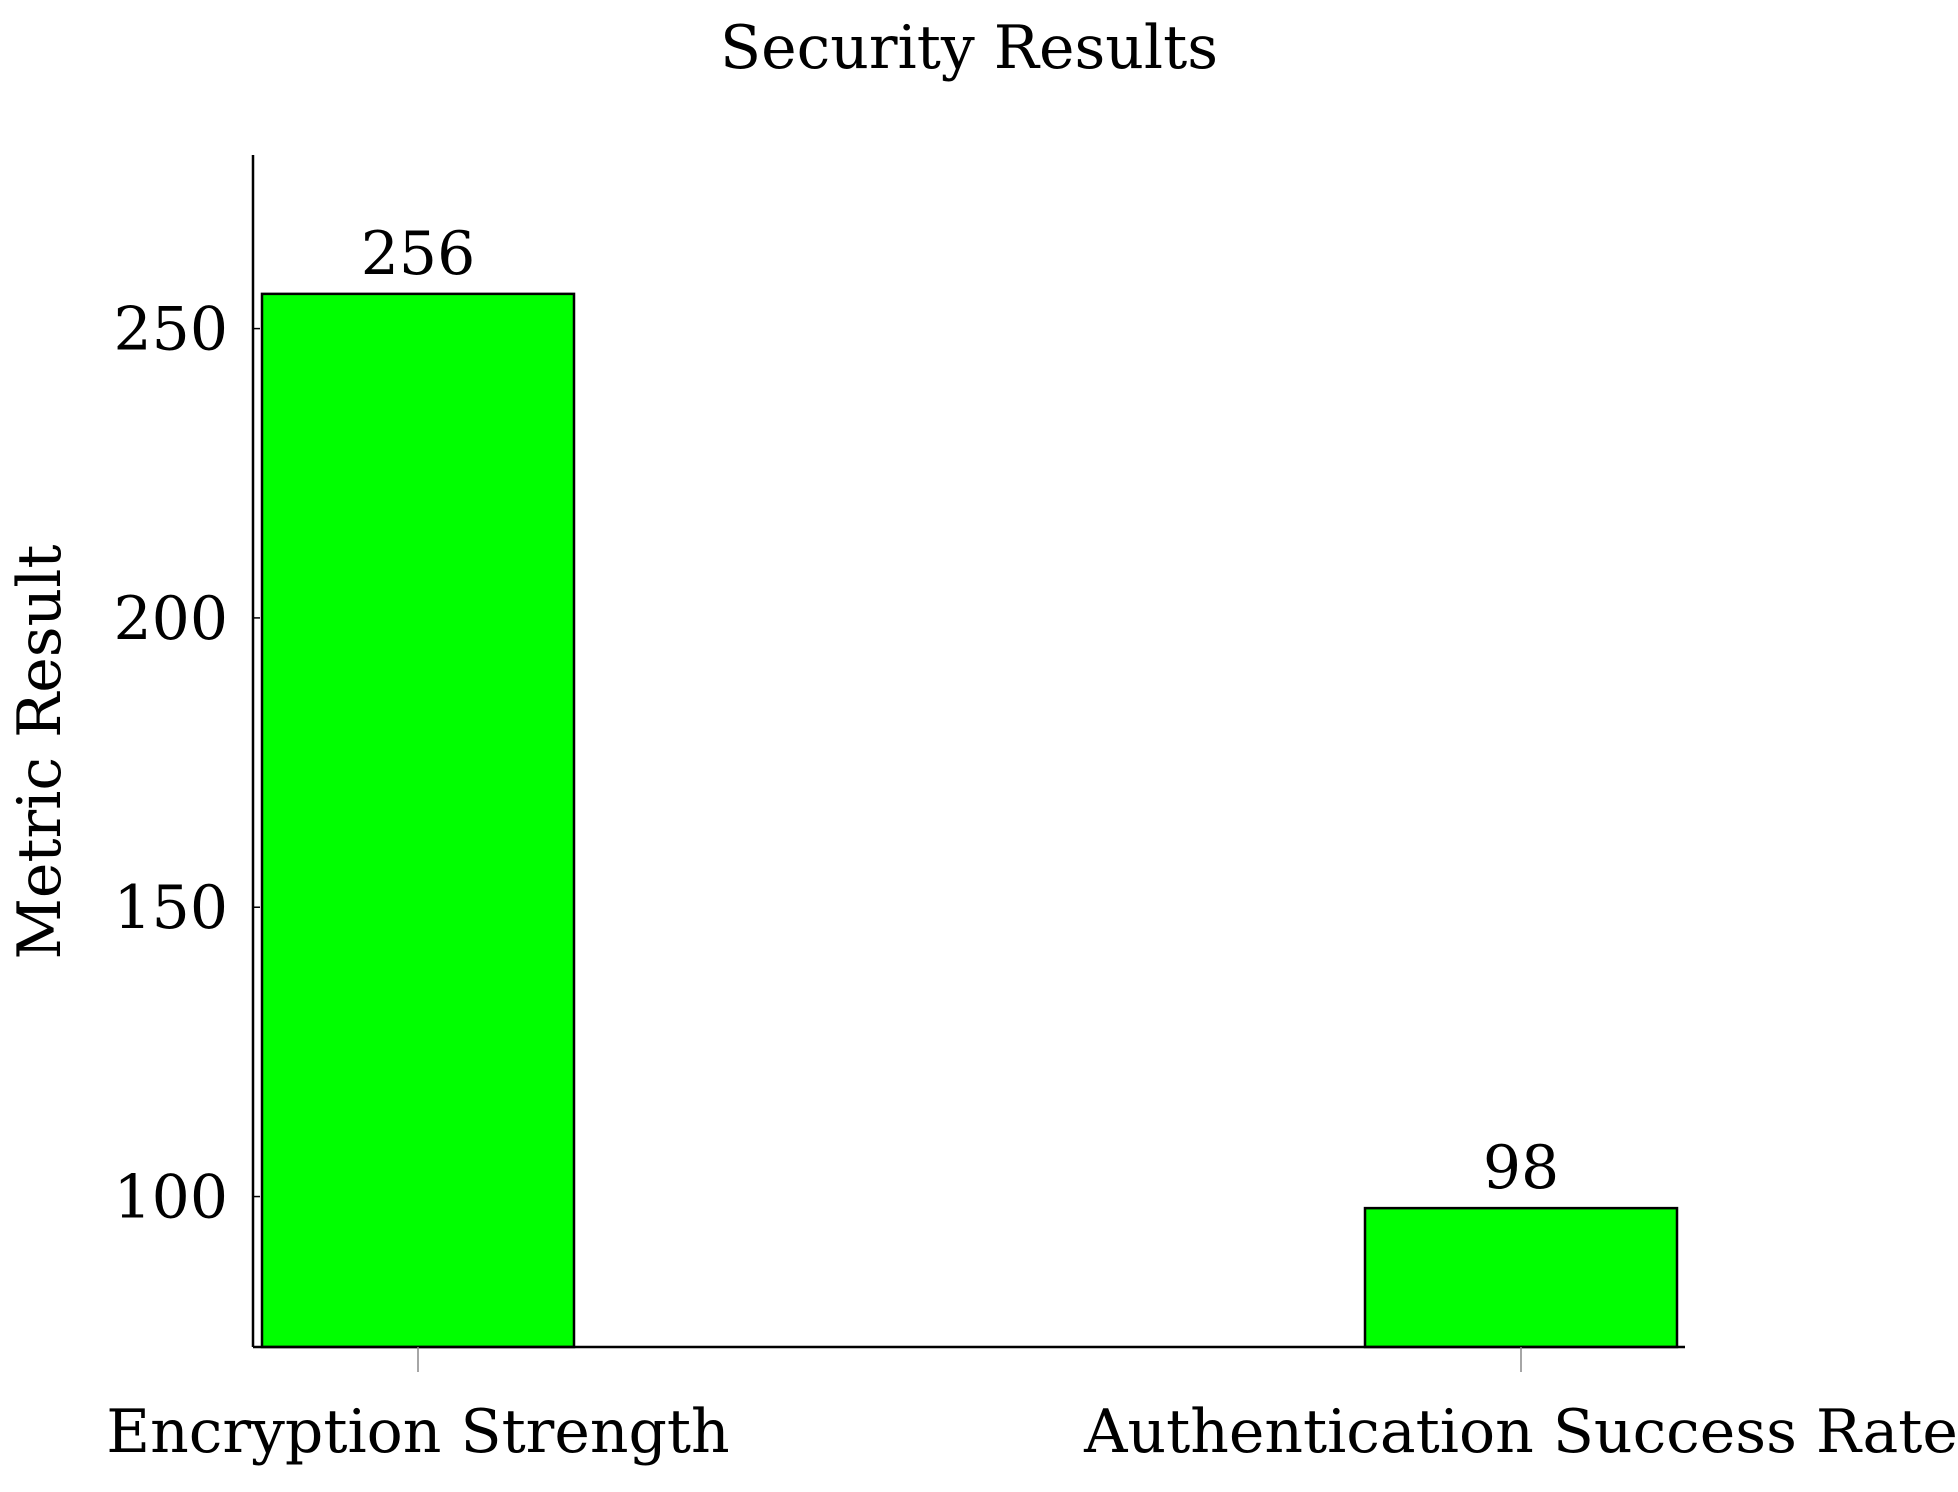 The height and width of the screenshot is (1492, 1958). What do you see at coordinates (170, 619) in the screenshot?
I see `y-tick-label-200: 200` at bounding box center [170, 619].